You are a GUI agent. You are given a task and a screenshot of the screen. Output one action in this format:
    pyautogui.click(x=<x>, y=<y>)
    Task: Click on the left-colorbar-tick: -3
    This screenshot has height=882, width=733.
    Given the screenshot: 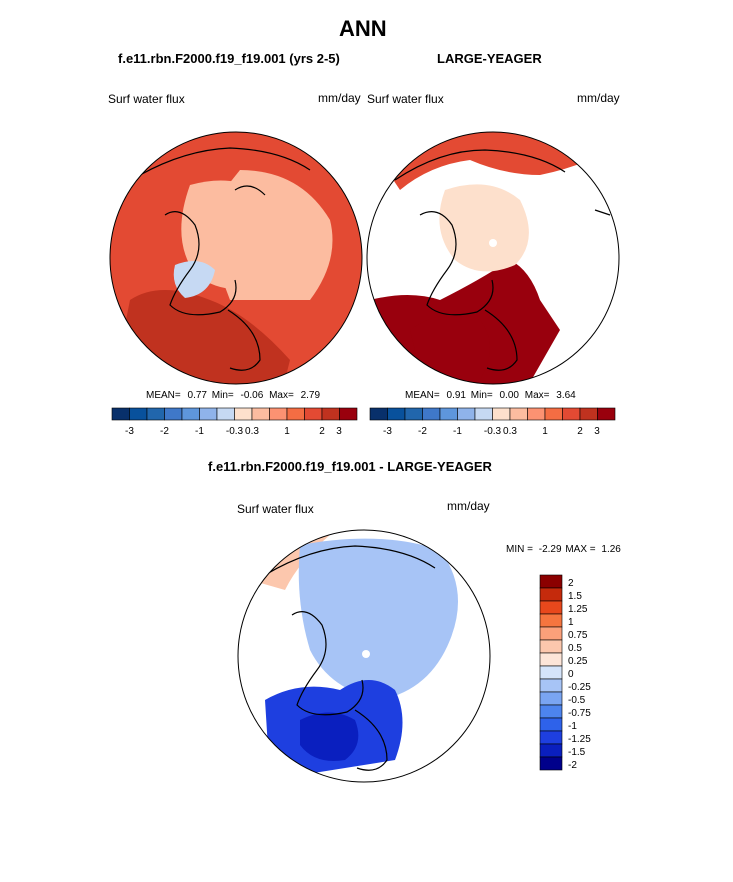 What is the action you would take?
    pyautogui.click(x=129, y=431)
    